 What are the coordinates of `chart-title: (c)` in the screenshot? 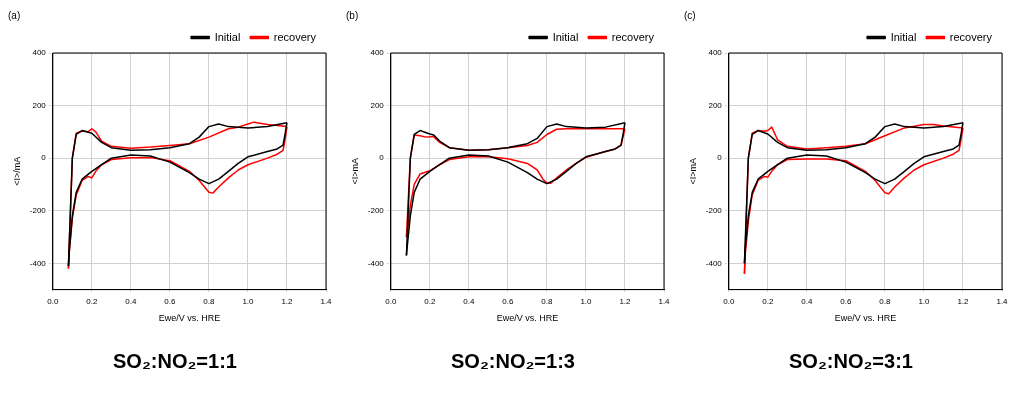 It's located at (690, 15).